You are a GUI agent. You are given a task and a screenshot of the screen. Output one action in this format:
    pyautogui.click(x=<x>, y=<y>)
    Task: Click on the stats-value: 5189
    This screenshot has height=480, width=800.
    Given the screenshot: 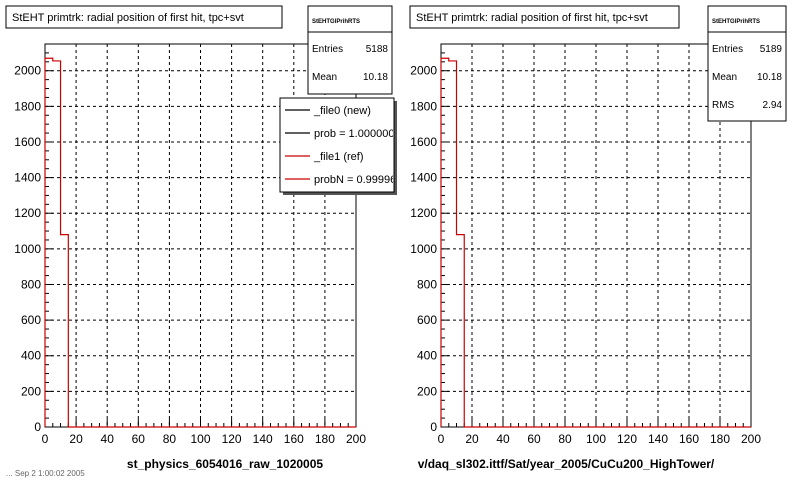 What is the action you would take?
    pyautogui.click(x=771, y=49)
    